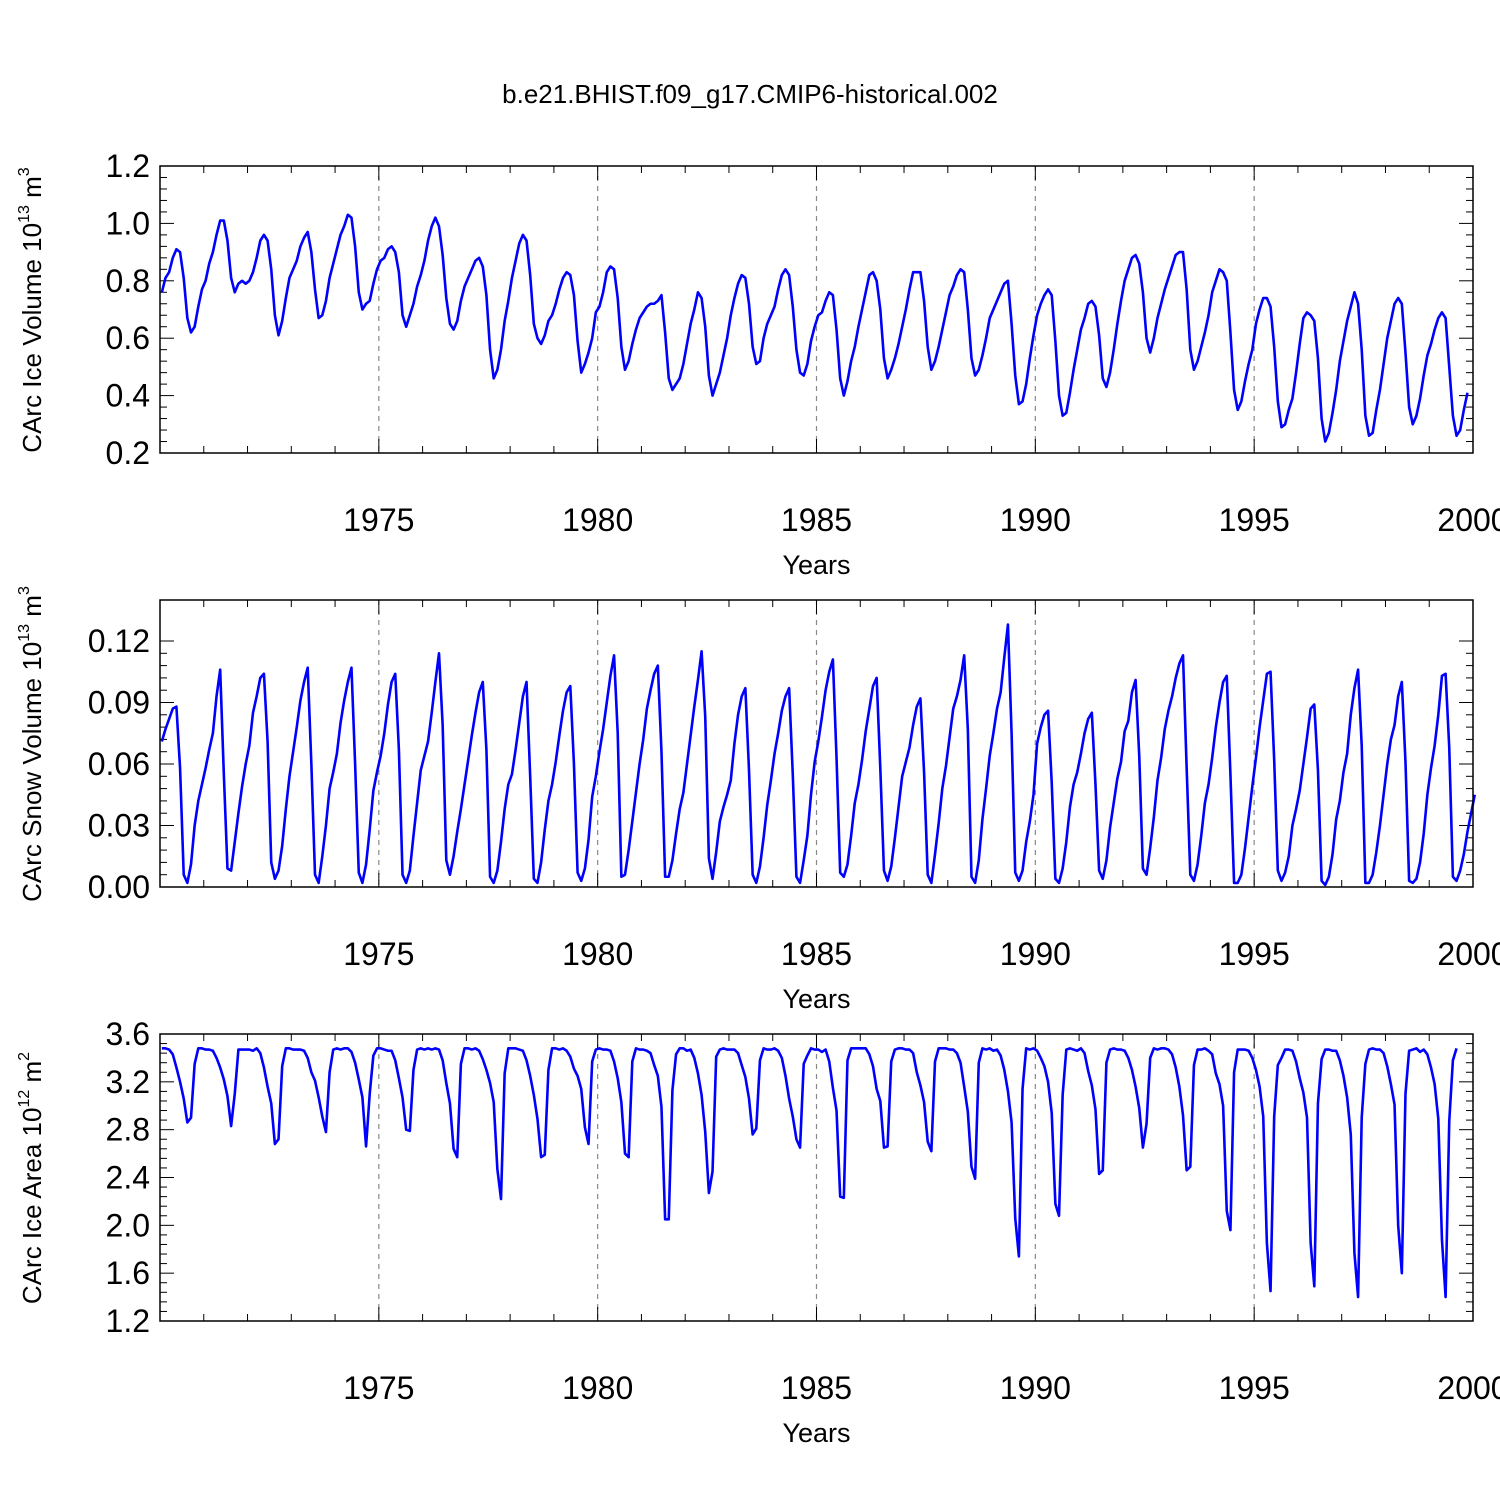  I want to click on y-axis-label: CArc Ice Area 1012 m2, so click(31, 1178).